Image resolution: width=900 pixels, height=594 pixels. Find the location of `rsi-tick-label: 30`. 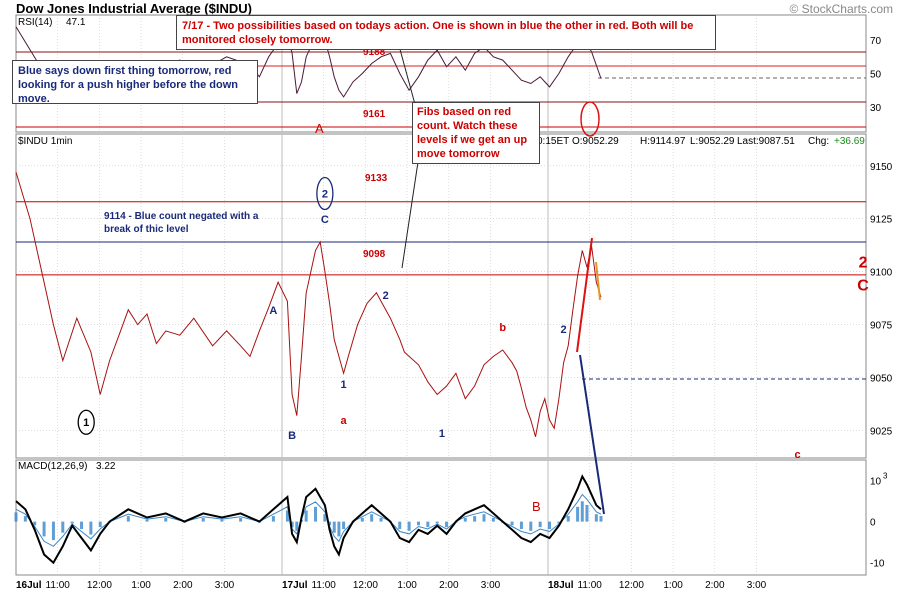

rsi-tick-label: 30 is located at coordinates (876, 108).